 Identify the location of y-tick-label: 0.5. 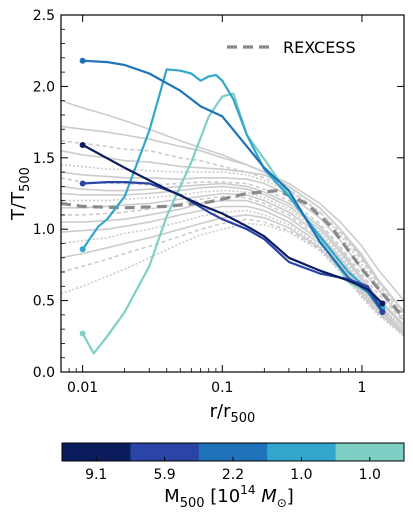
(44, 302).